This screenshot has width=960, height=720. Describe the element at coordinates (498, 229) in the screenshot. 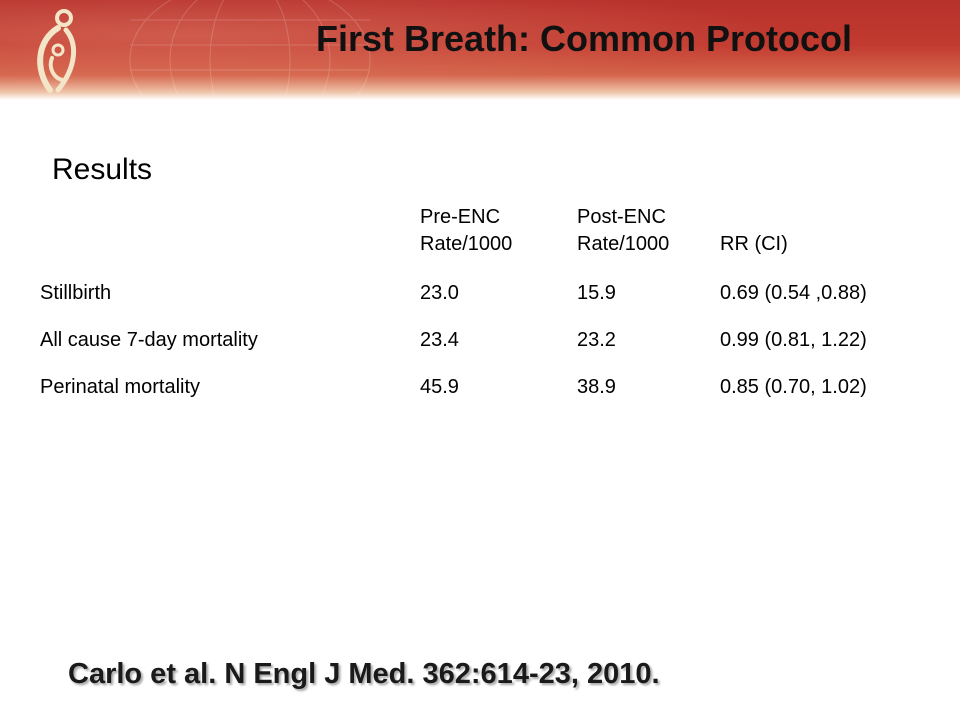

I see `column-header-pre-enc: Pre-ENC Rate/1000` at that location.